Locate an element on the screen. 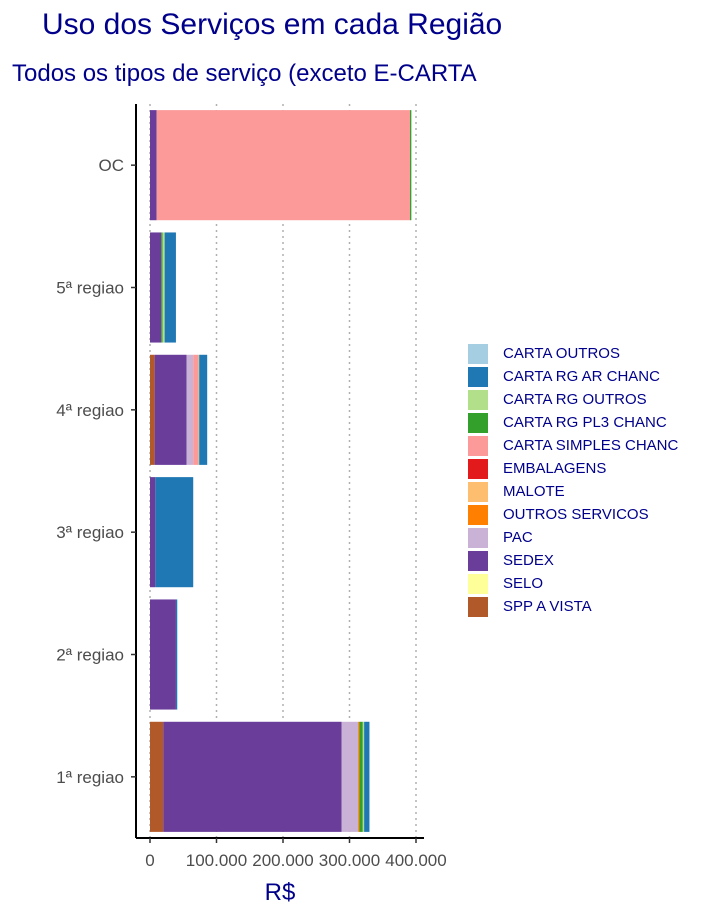 This screenshot has height=921, width=720. legend-label: OUTROS SERVICOS is located at coordinates (576, 514).